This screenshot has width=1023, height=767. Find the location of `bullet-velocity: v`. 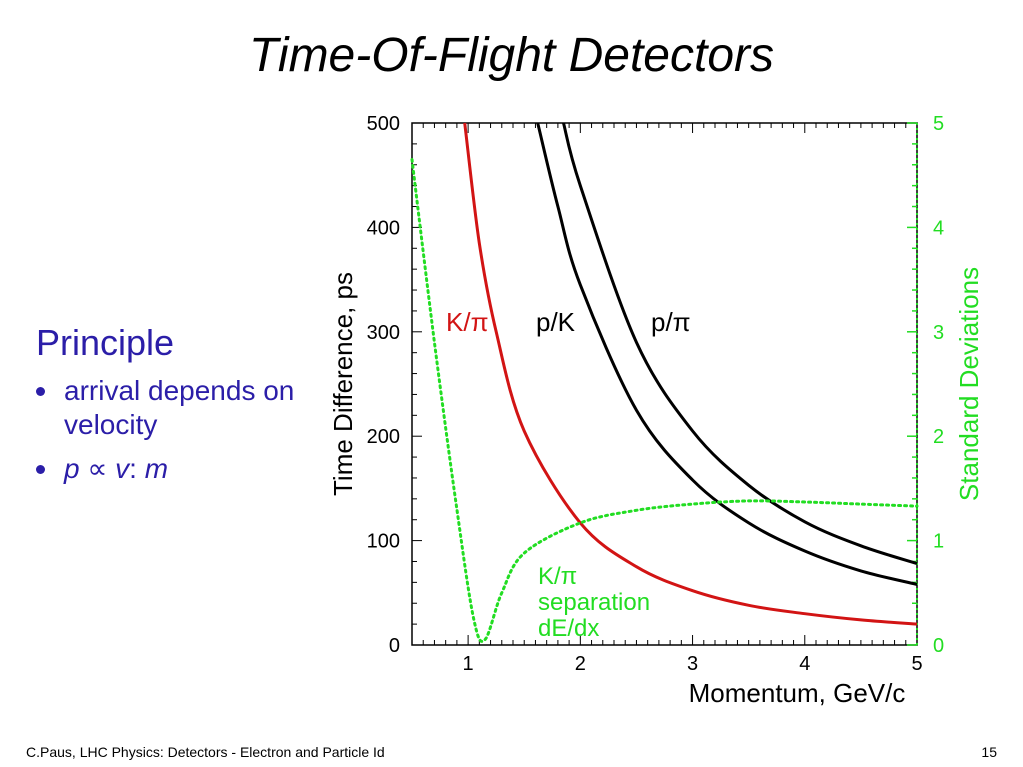

bullet-velocity: v is located at coordinates (122, 468).